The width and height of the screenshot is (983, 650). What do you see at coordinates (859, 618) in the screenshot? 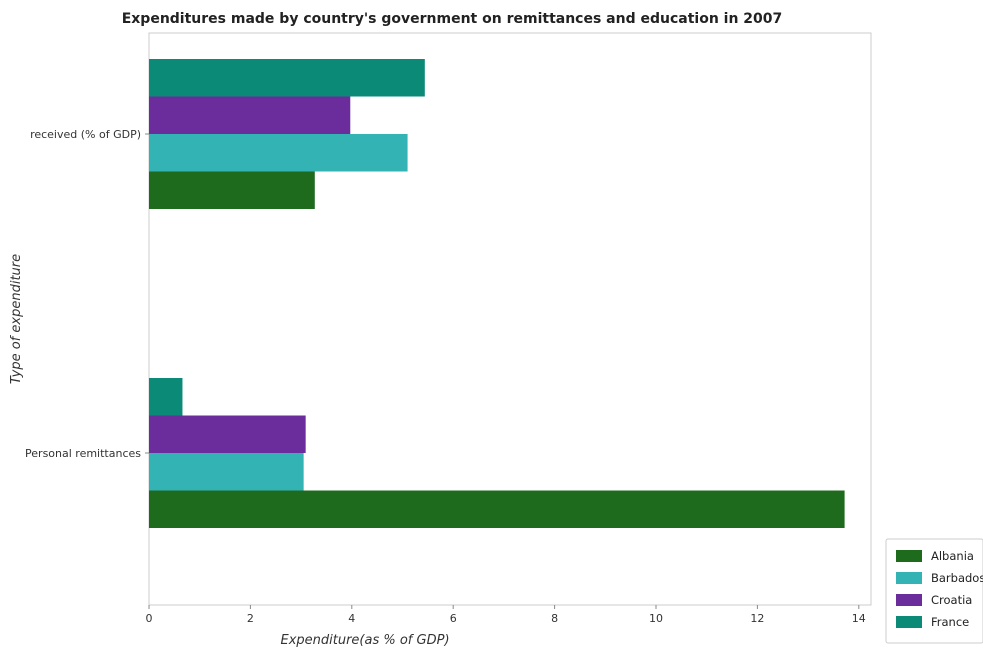
I see `x-tick-label: 14` at bounding box center [859, 618].